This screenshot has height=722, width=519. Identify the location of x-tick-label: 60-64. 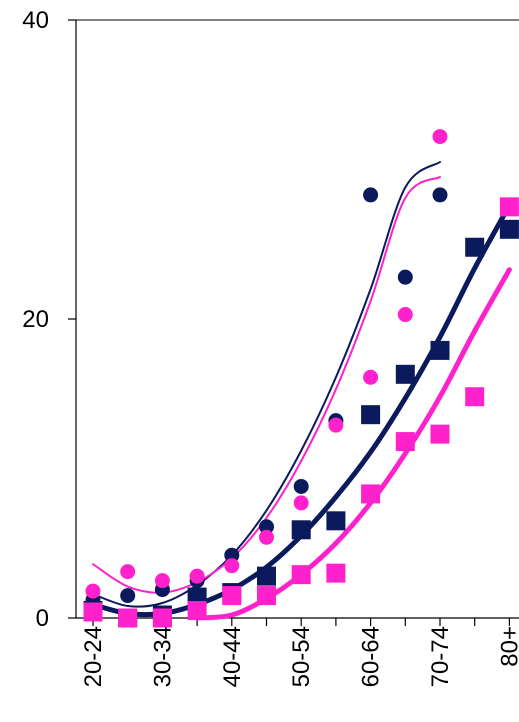
(371, 656).